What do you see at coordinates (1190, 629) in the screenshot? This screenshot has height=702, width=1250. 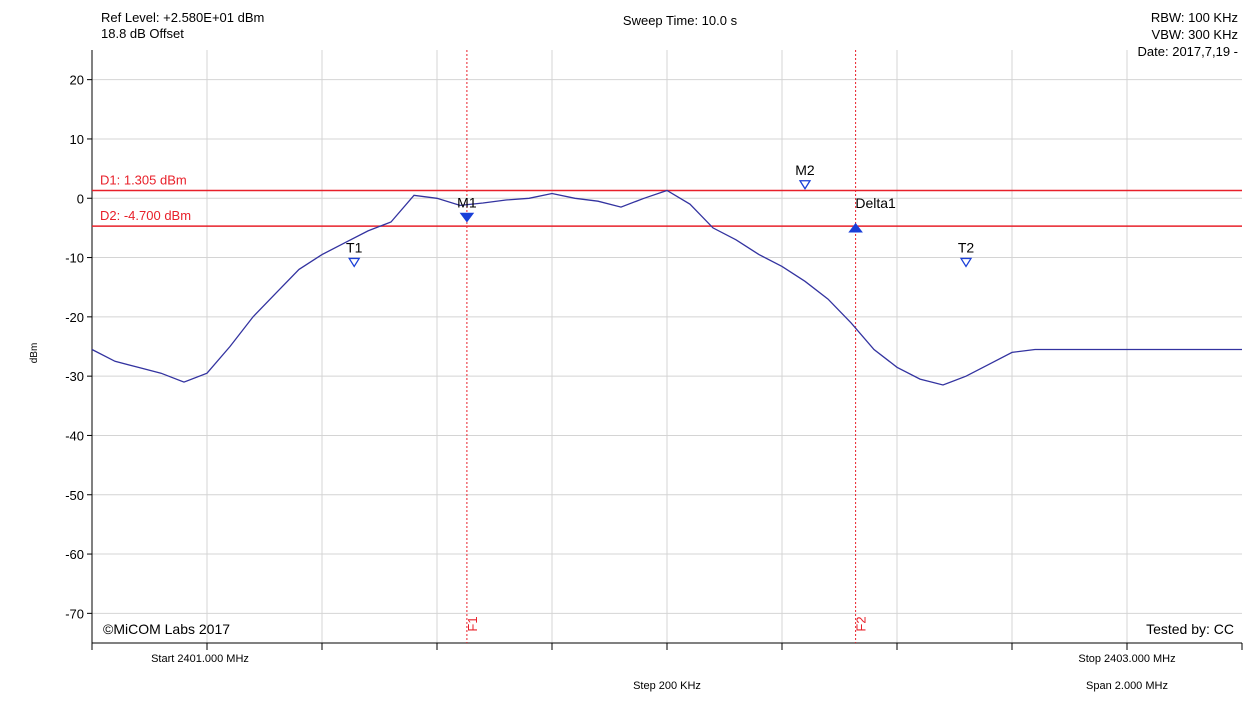 I see `tested-by-label: Tested by: CC` at bounding box center [1190, 629].